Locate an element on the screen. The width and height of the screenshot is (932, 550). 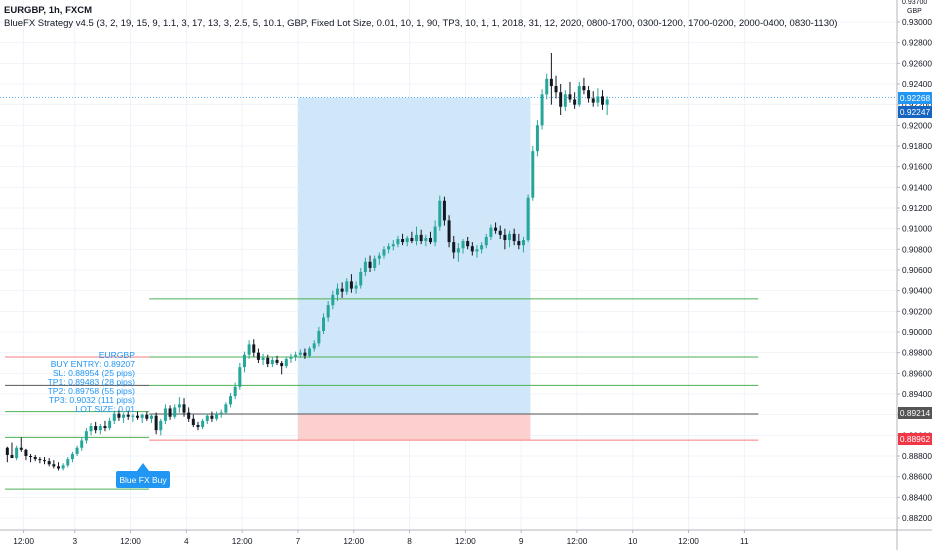
info-symbol: EURGBP is located at coordinates (116, 355).